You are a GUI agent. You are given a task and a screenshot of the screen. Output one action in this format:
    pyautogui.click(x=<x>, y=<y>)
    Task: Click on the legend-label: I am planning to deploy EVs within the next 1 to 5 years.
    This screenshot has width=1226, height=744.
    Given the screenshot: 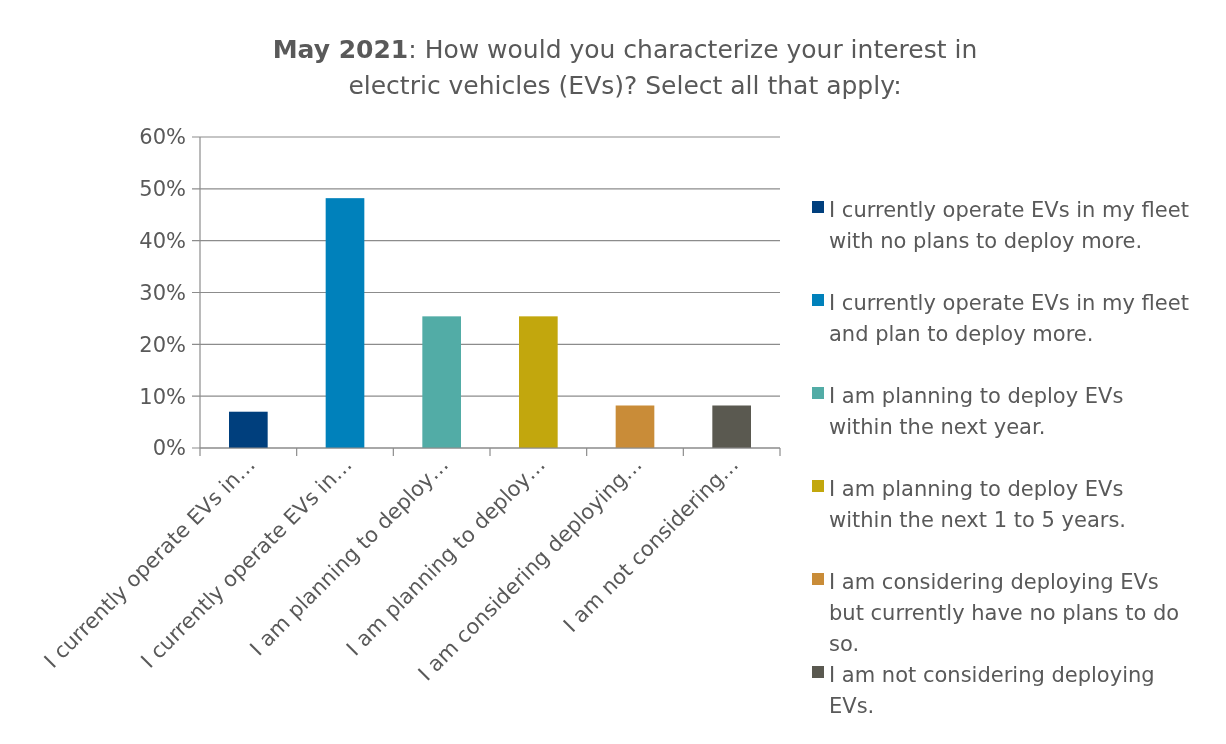 What is the action you would take?
    pyautogui.click(x=978, y=505)
    